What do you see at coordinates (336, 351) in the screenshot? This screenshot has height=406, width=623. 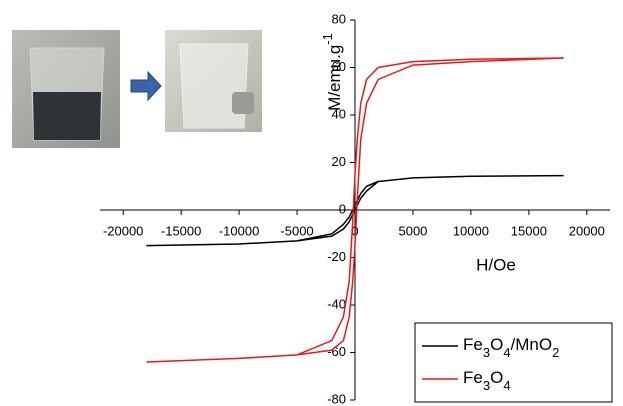 I see `y-tick-label: -60` at bounding box center [336, 351].